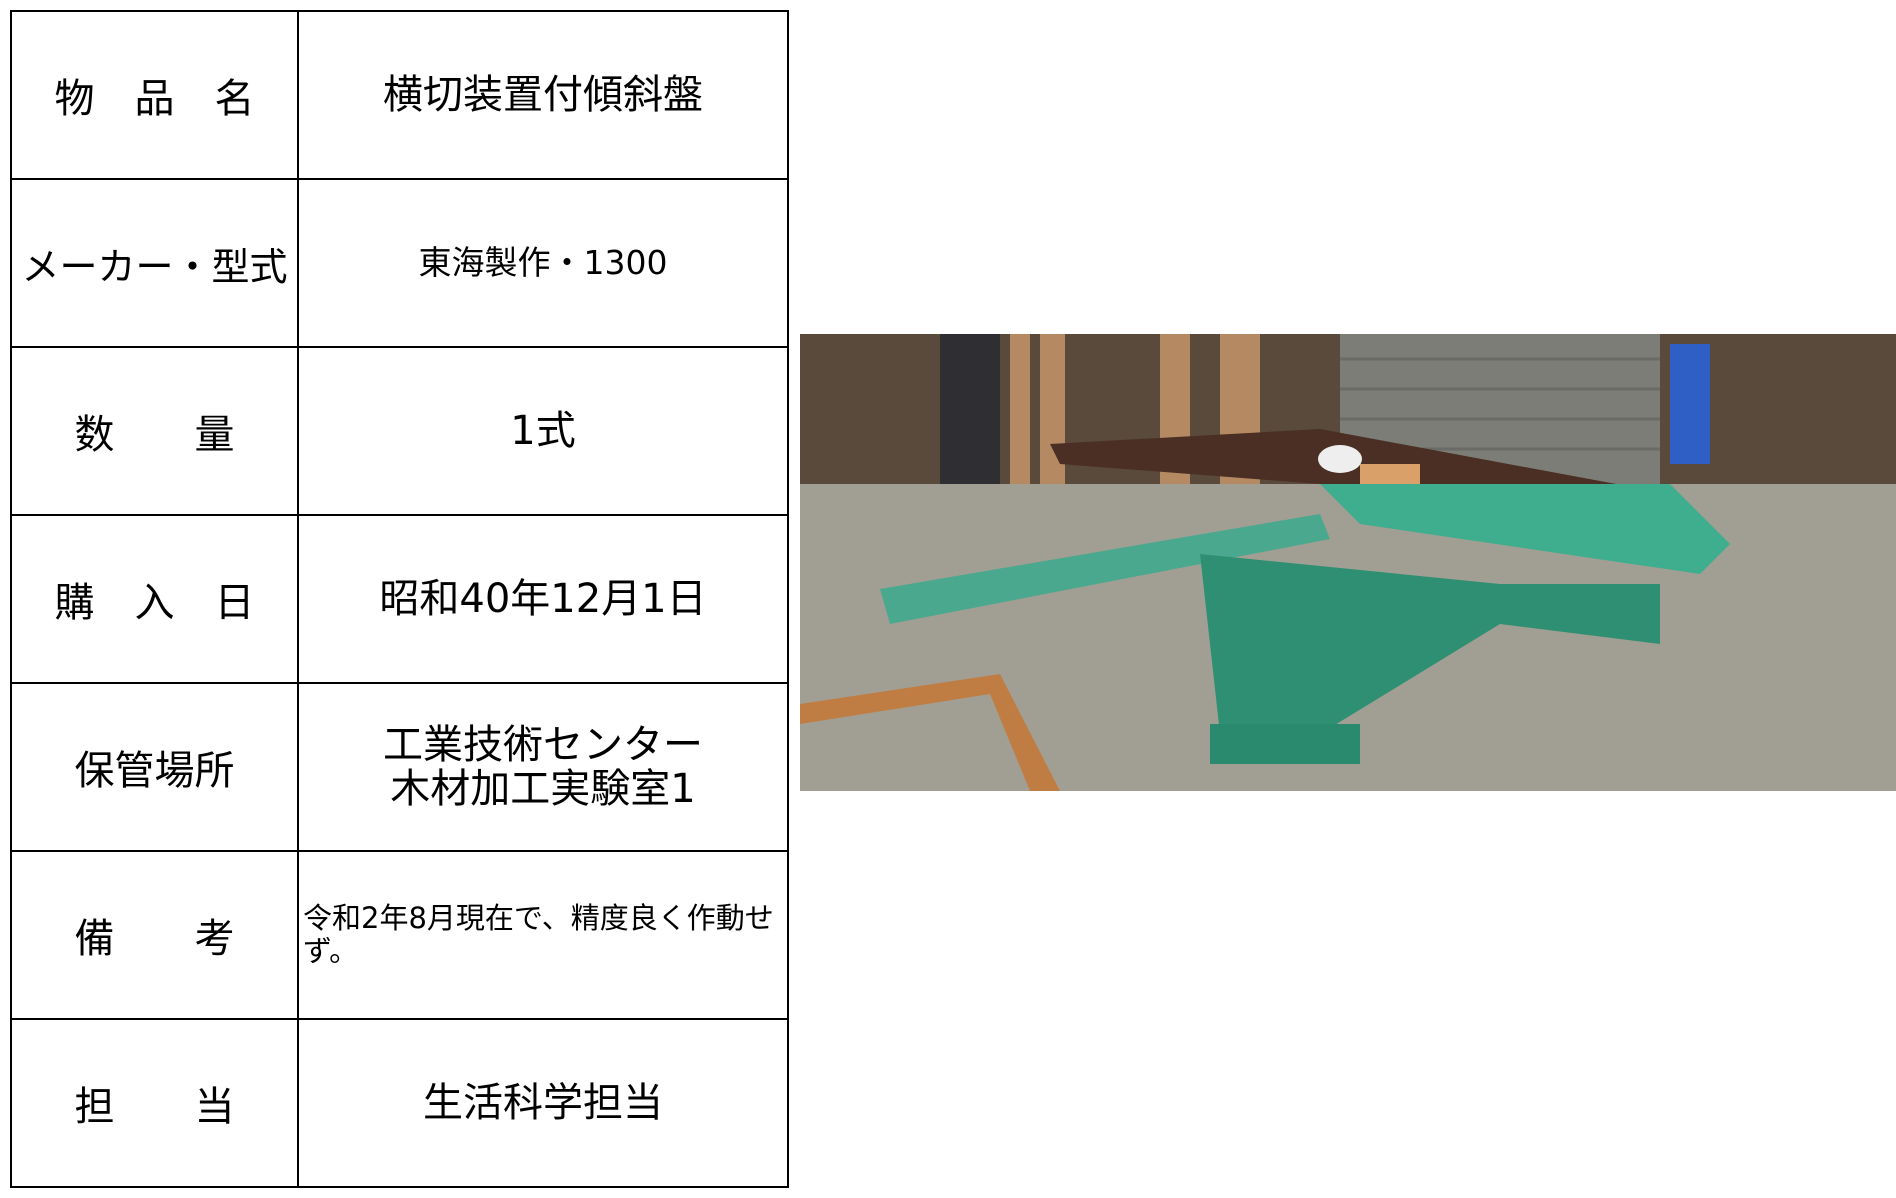 This screenshot has height=1198, width=1896. Describe the element at coordinates (543, 431) in the screenshot. I see `row-value: 1式` at that location.